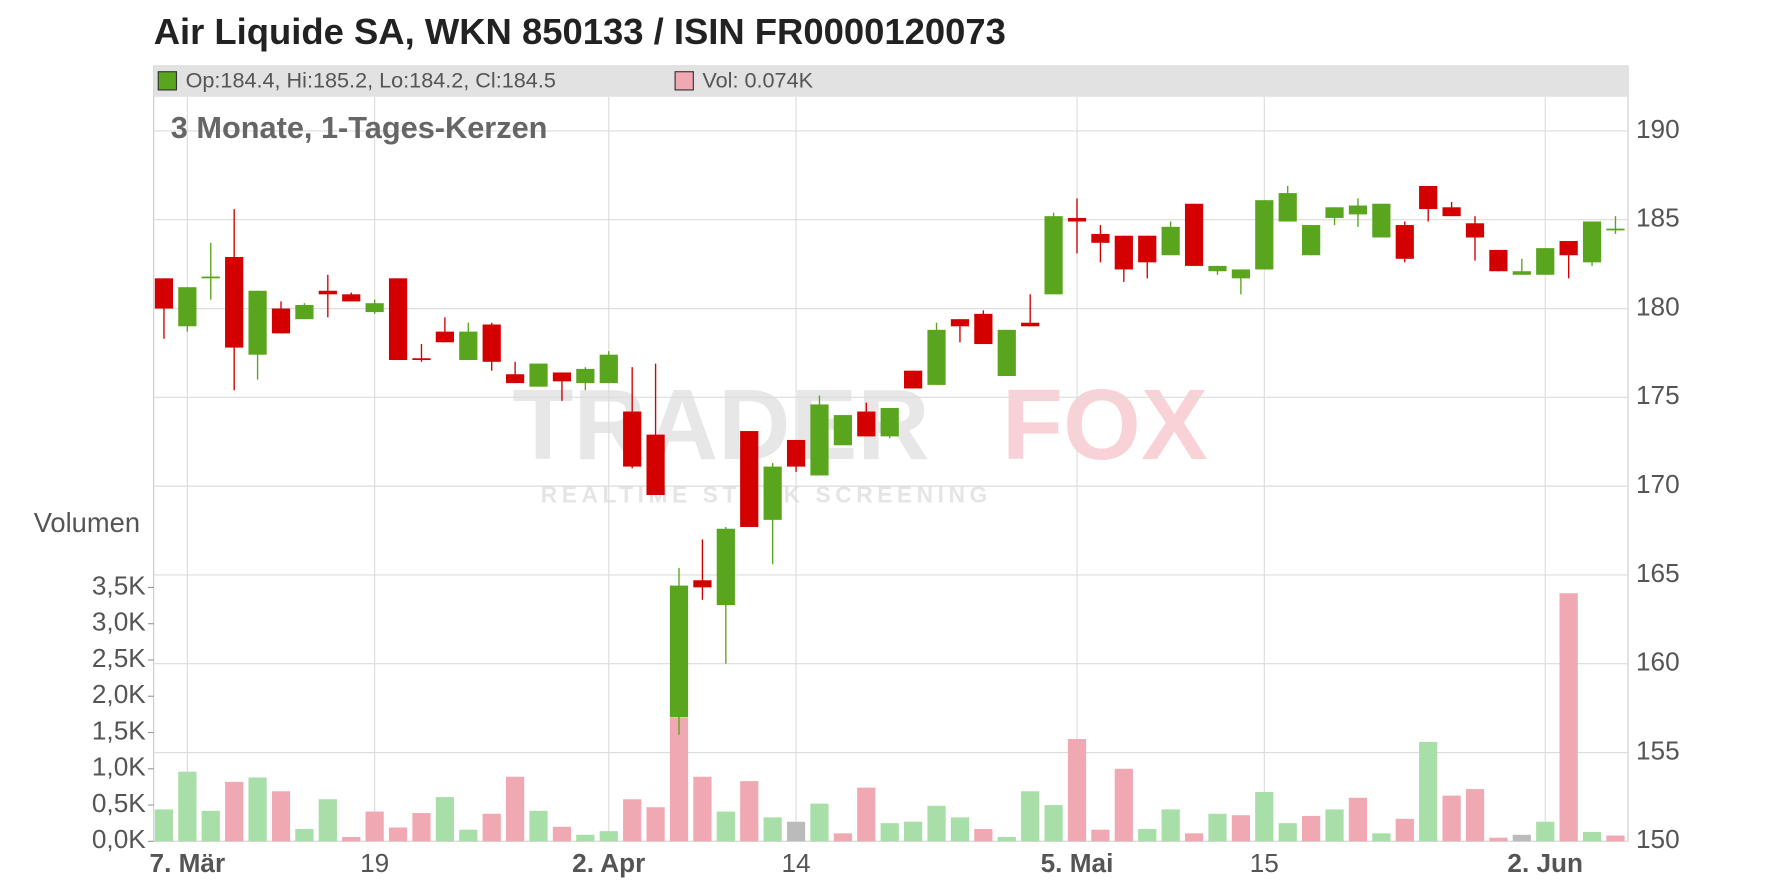 The width and height of the screenshot is (1776, 888). Describe the element at coordinates (119, 730) in the screenshot. I see `y2-tick-label: 1,5K` at that location.